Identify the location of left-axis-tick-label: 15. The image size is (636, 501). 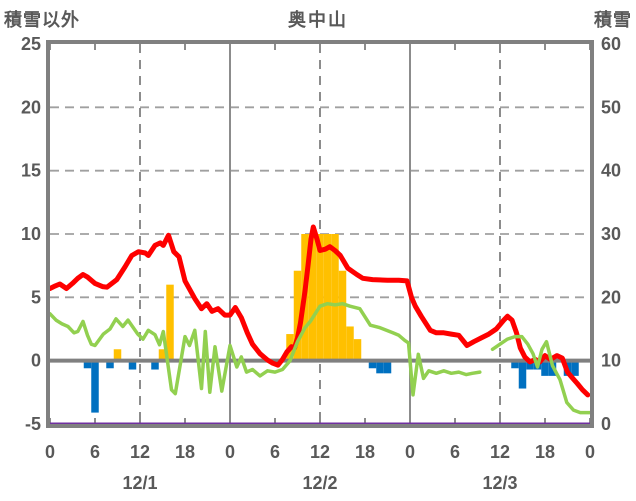
(31, 171).